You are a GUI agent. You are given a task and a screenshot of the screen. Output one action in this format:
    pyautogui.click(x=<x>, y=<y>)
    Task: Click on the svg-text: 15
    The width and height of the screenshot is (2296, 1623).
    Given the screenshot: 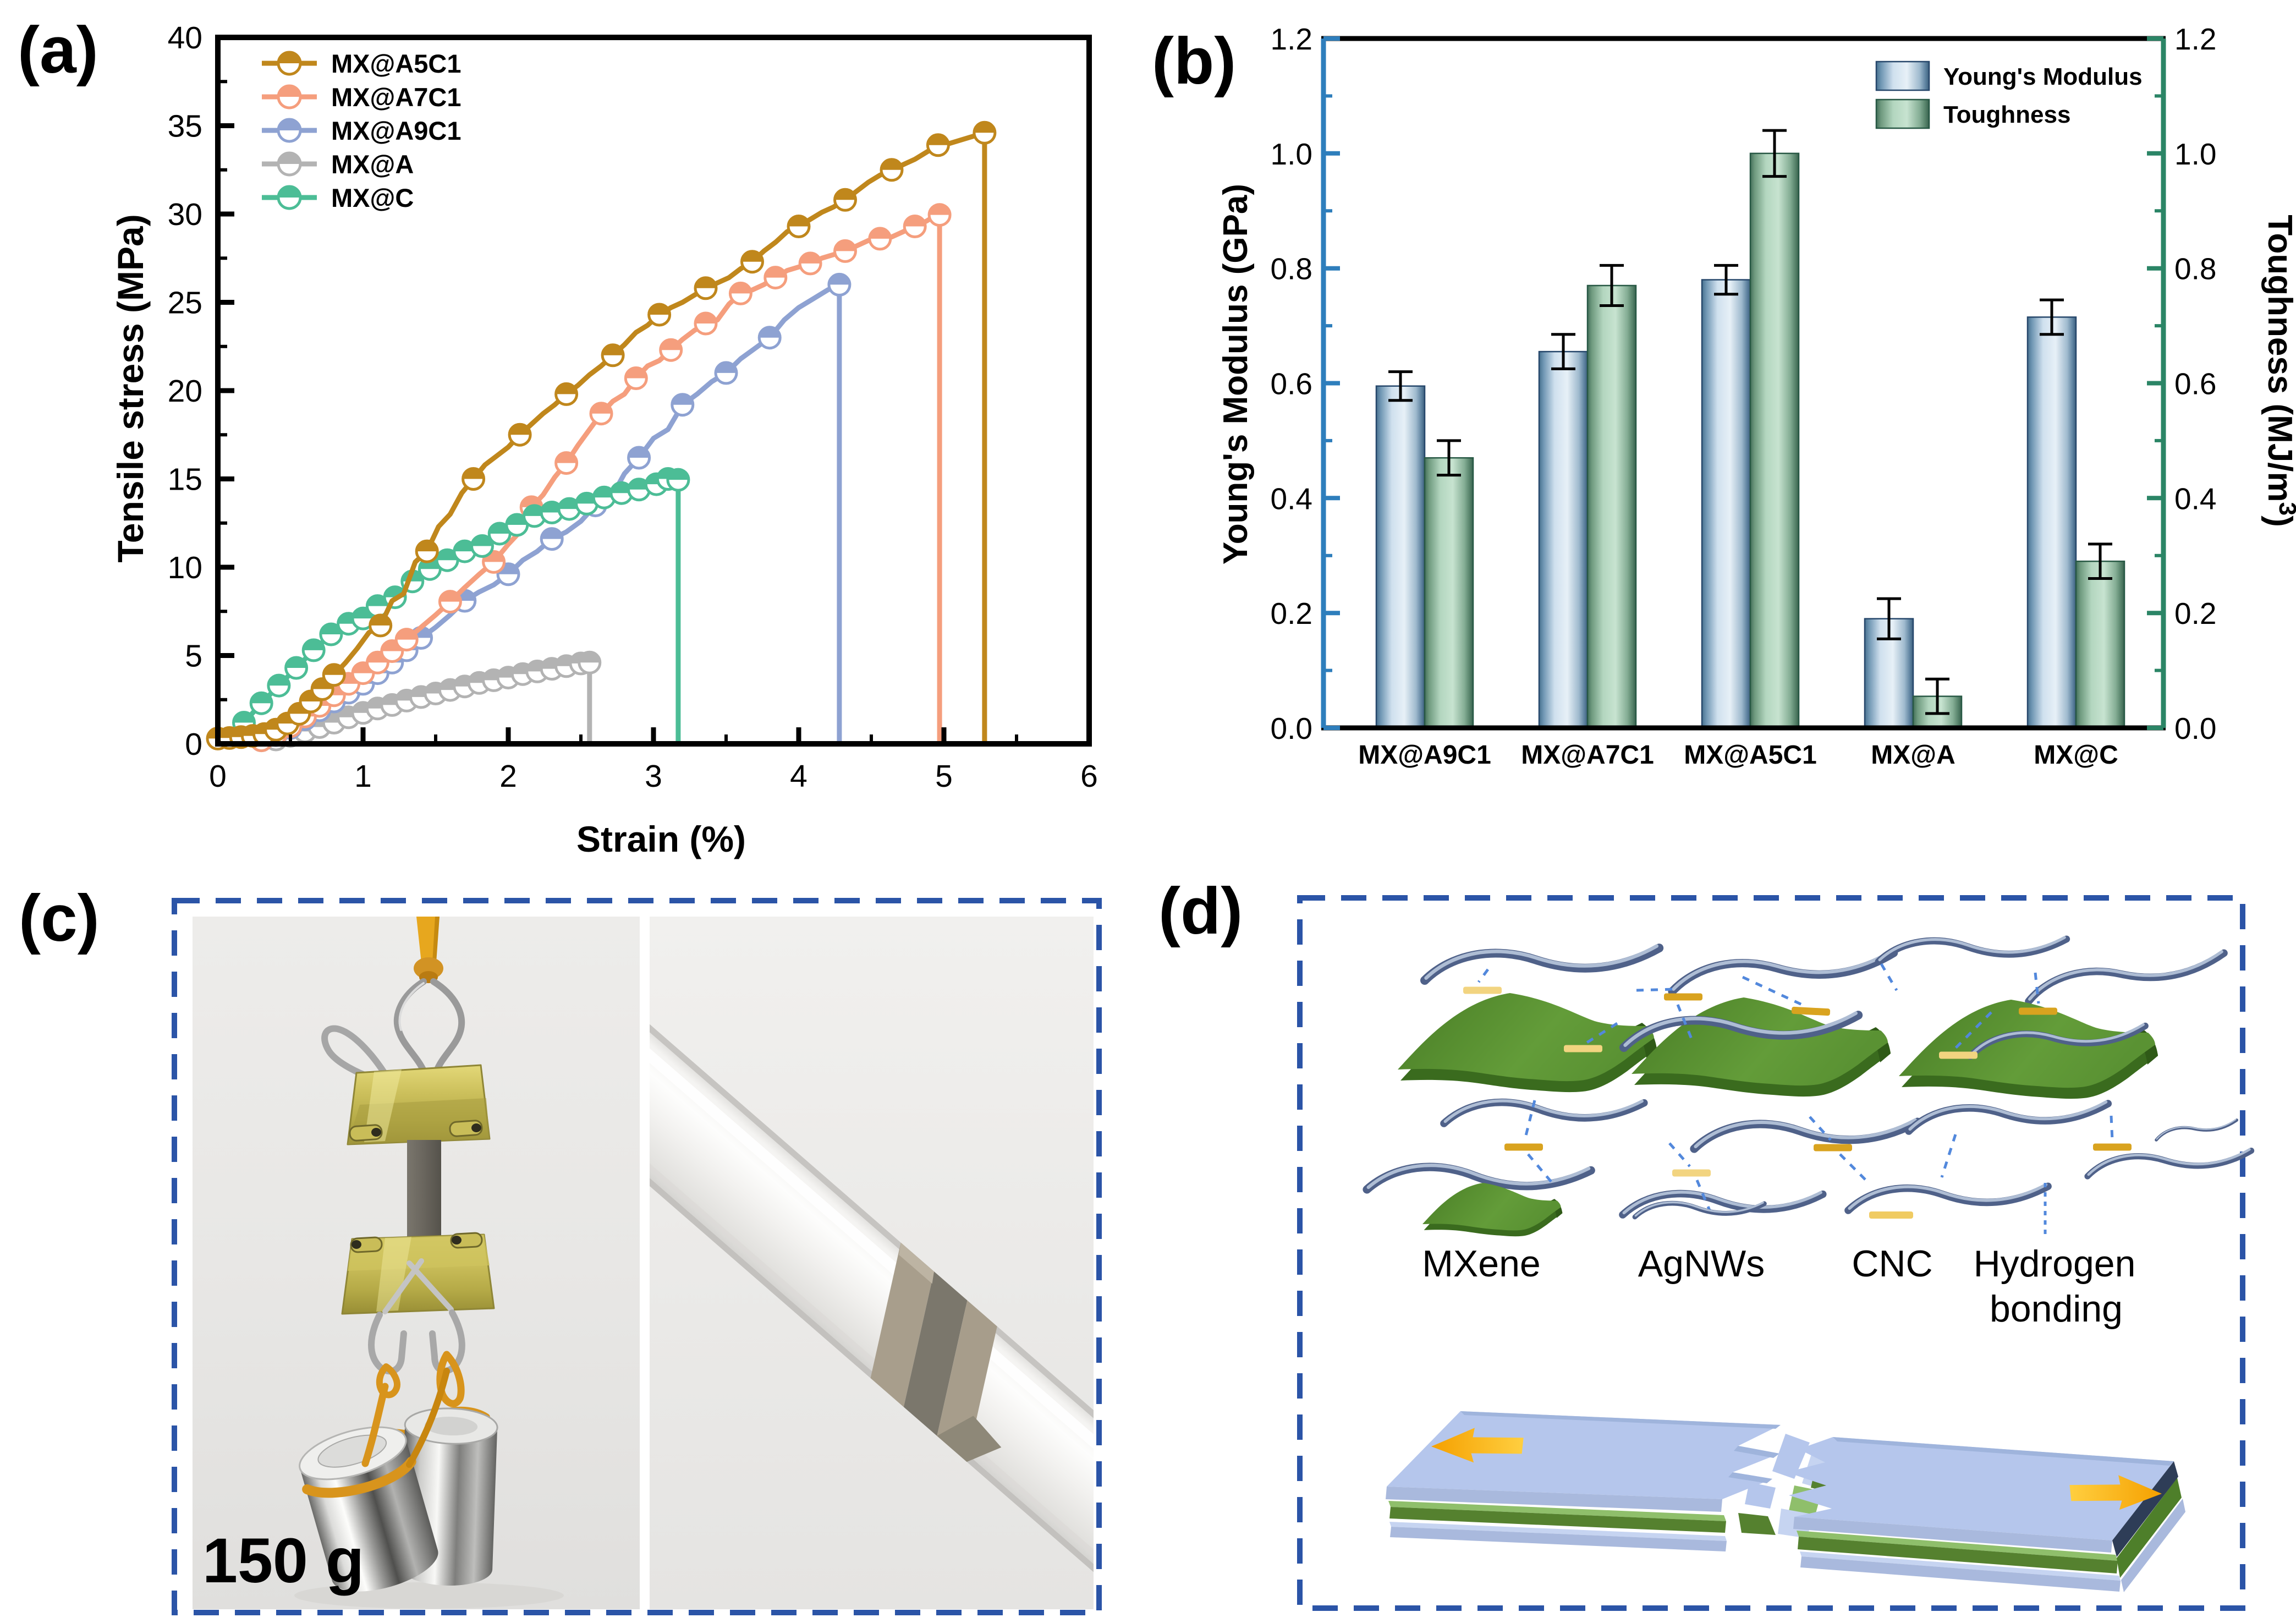 What is the action you would take?
    pyautogui.click(x=185, y=479)
    